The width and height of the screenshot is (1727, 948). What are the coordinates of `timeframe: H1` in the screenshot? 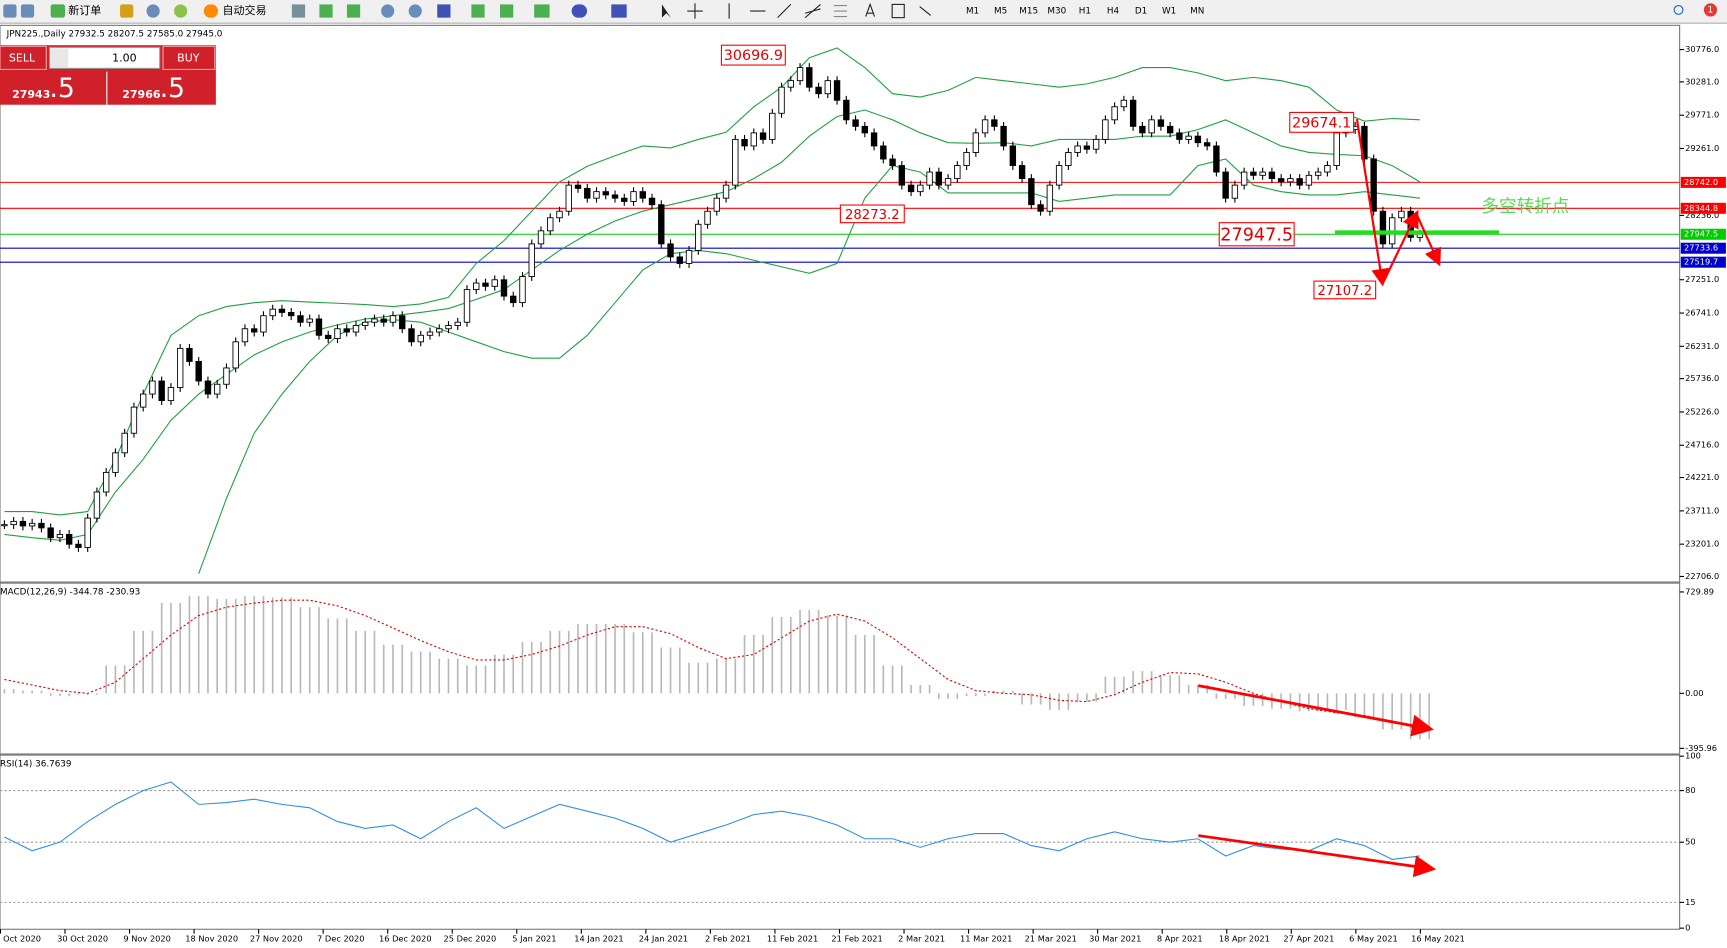 It's located at (1085, 12).